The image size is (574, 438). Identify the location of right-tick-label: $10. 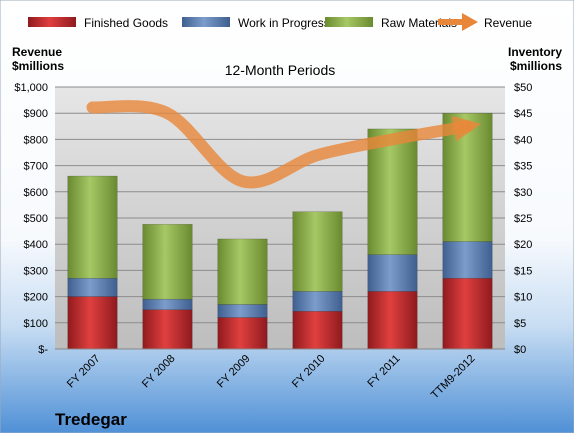
(523, 298).